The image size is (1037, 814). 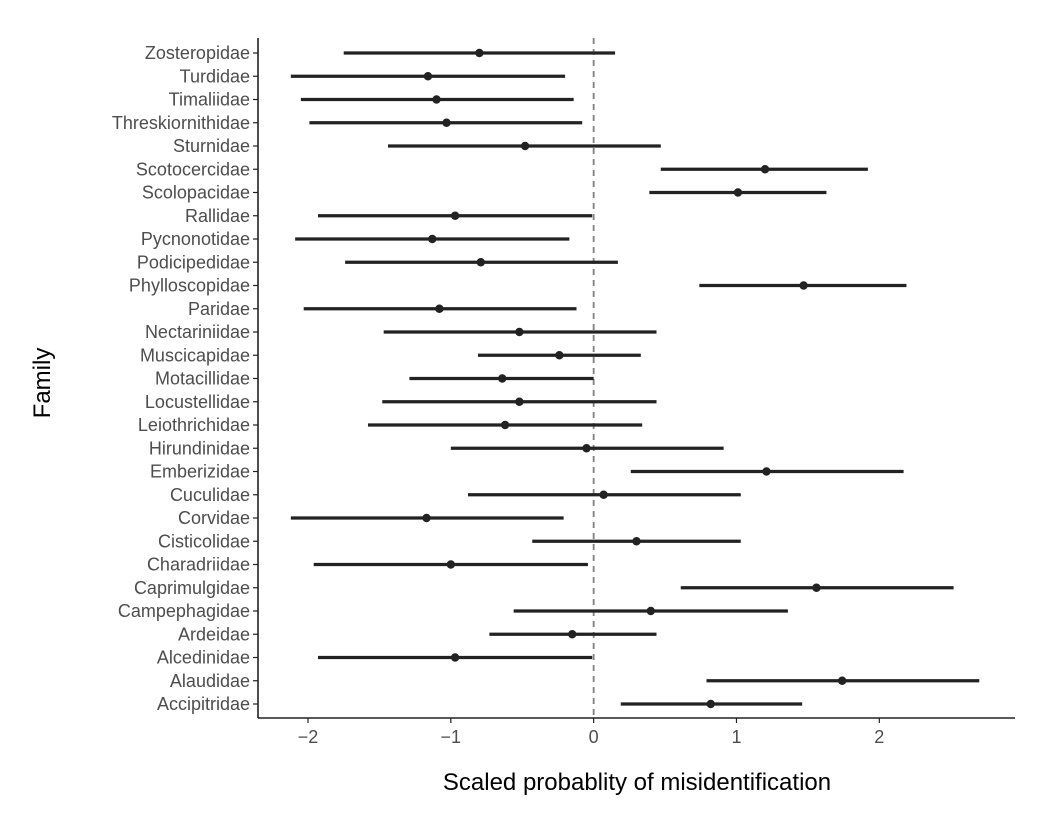 What do you see at coordinates (451, 737) in the screenshot?
I see `x-tick-label: −1` at bounding box center [451, 737].